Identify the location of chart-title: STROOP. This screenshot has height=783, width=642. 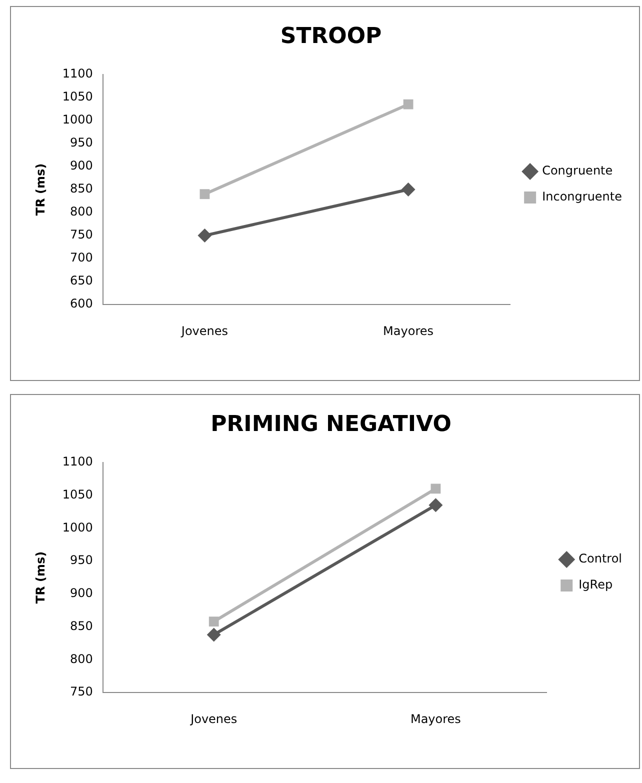
(331, 36).